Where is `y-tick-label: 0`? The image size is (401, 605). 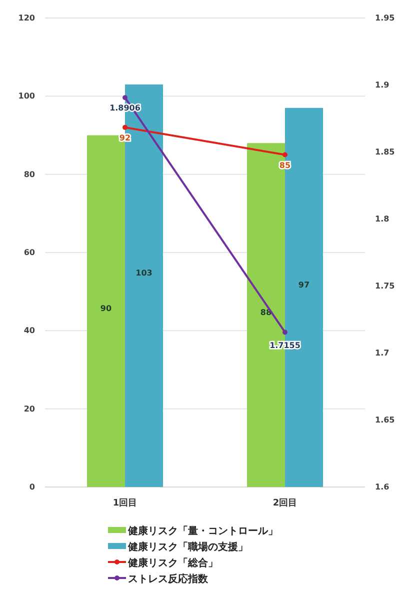 y-tick-label: 0 is located at coordinates (32, 487).